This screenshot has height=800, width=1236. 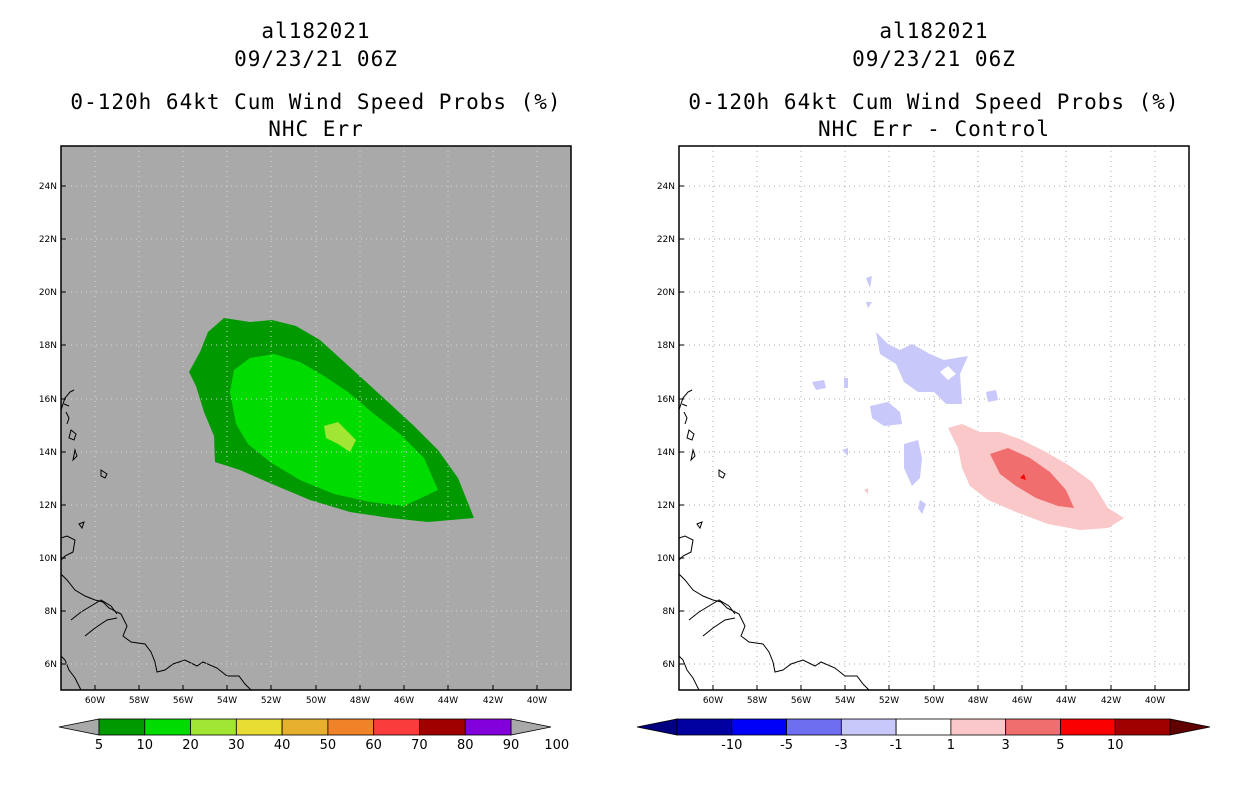 I want to click on colorbar-label: 70, so click(x=419, y=745).